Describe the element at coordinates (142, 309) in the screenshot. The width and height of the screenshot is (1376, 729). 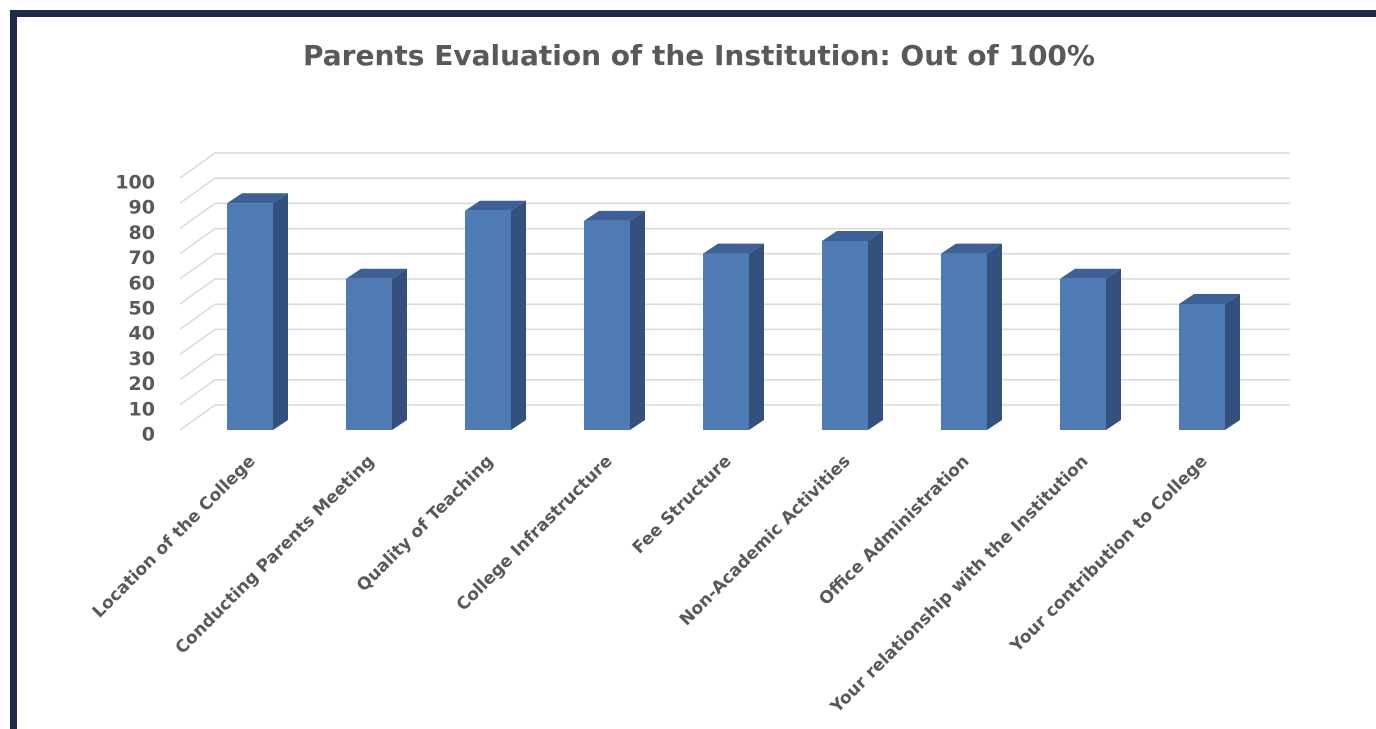
I see `y-tick-label: 50` at that location.